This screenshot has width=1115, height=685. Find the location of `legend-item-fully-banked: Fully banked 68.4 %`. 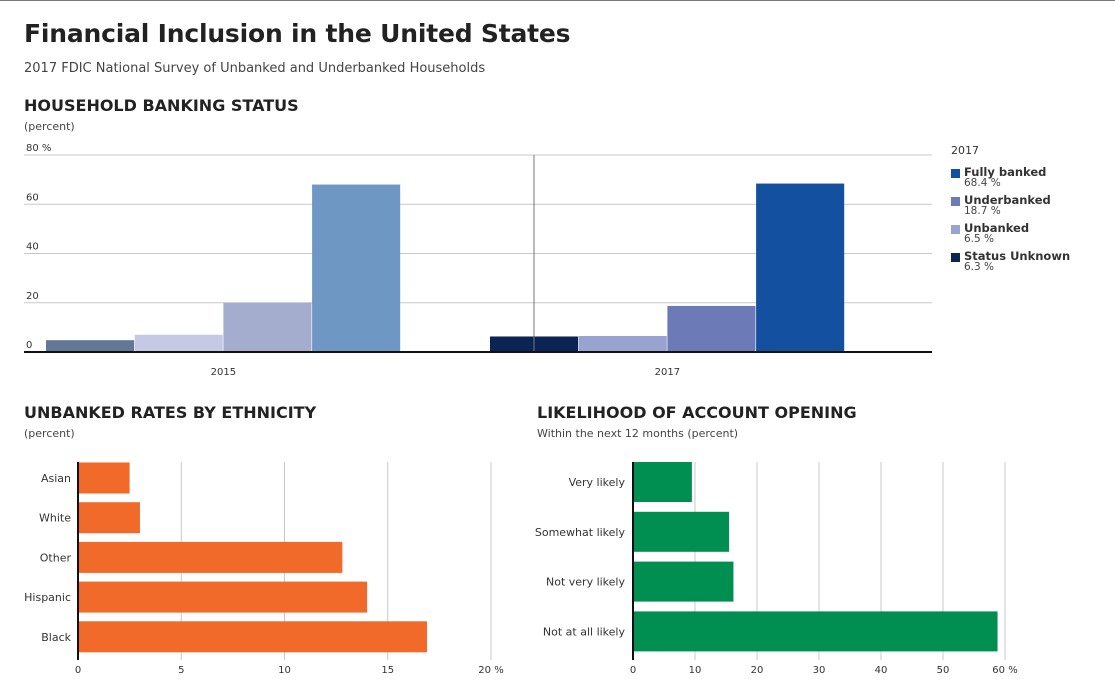

legend-item-fully-banked: Fully banked 68.4 % is located at coordinates (1026, 177).